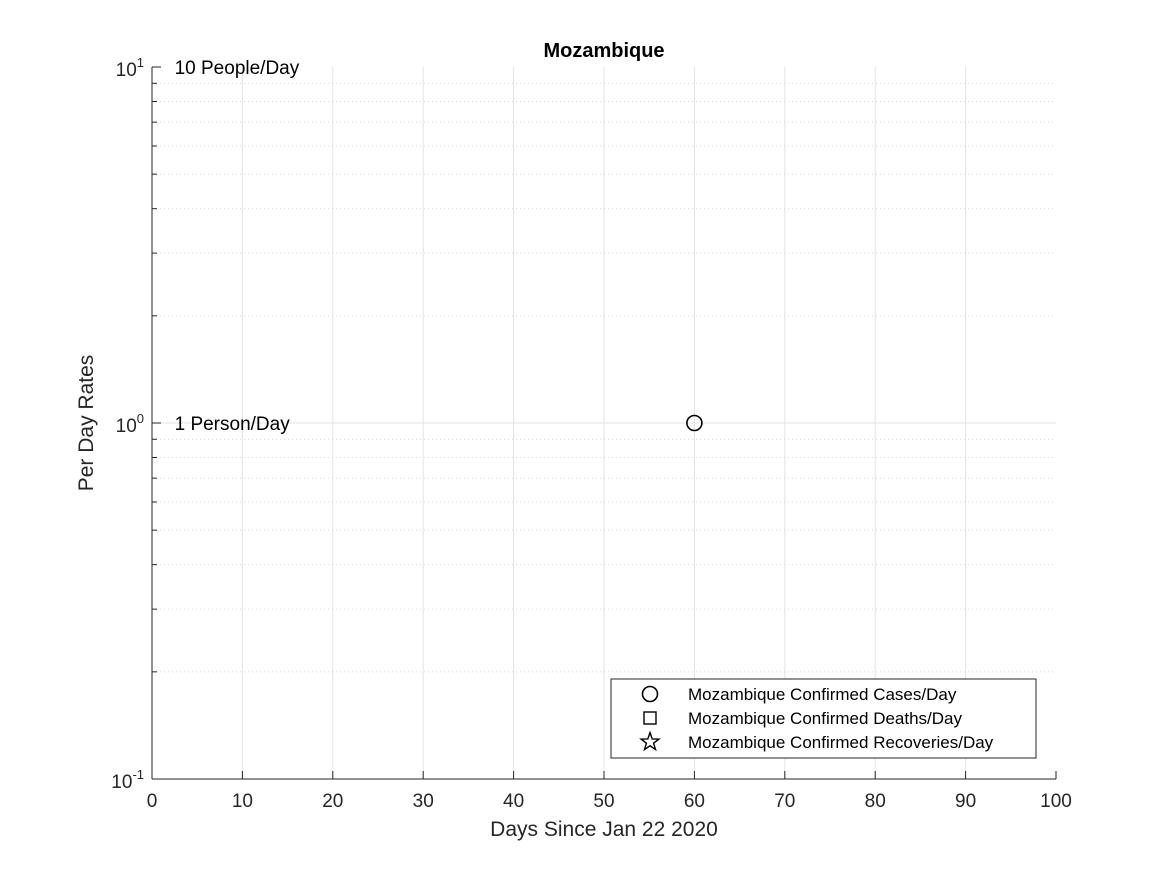  What do you see at coordinates (650, 718) in the screenshot?
I see `legend-marker-square` at bounding box center [650, 718].